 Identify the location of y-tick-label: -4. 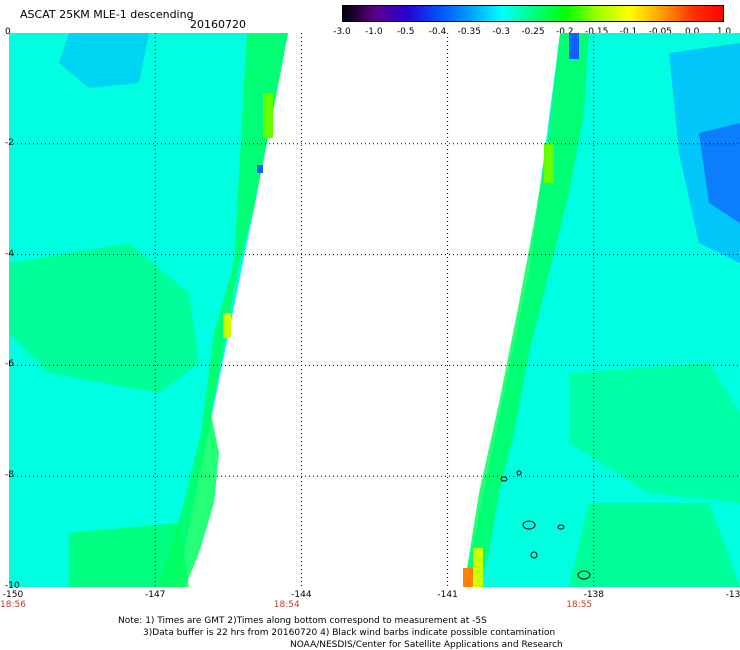
(9, 253).